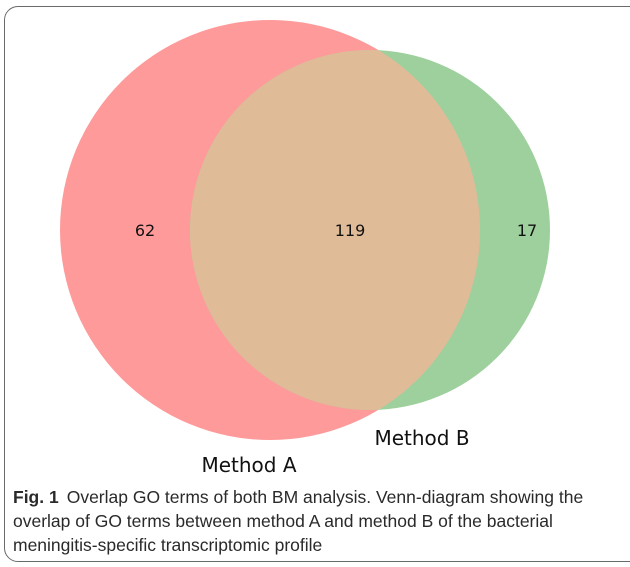 The width and height of the screenshot is (630, 567). I want to click on count-a-only: 62, so click(145, 230).